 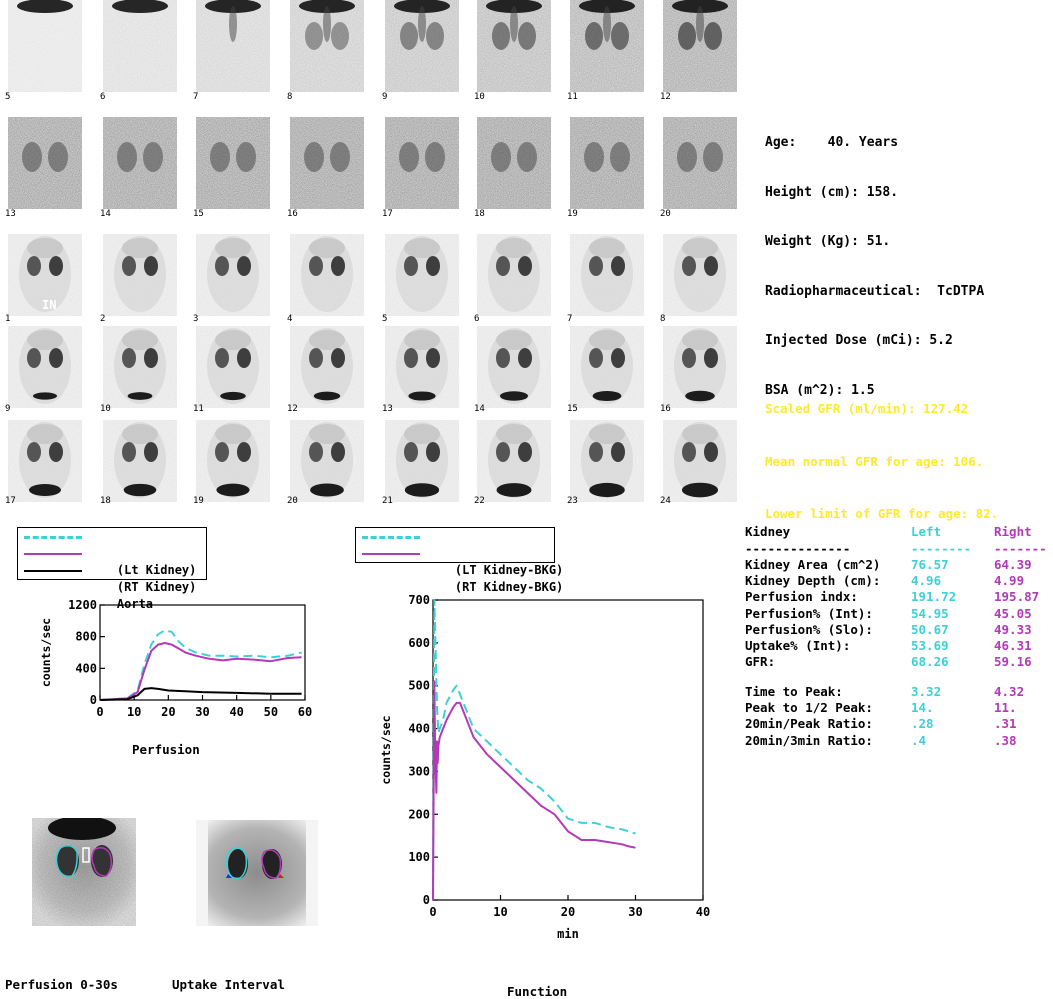 I want to click on legend-swatch-solid, so click(x=53, y=571).